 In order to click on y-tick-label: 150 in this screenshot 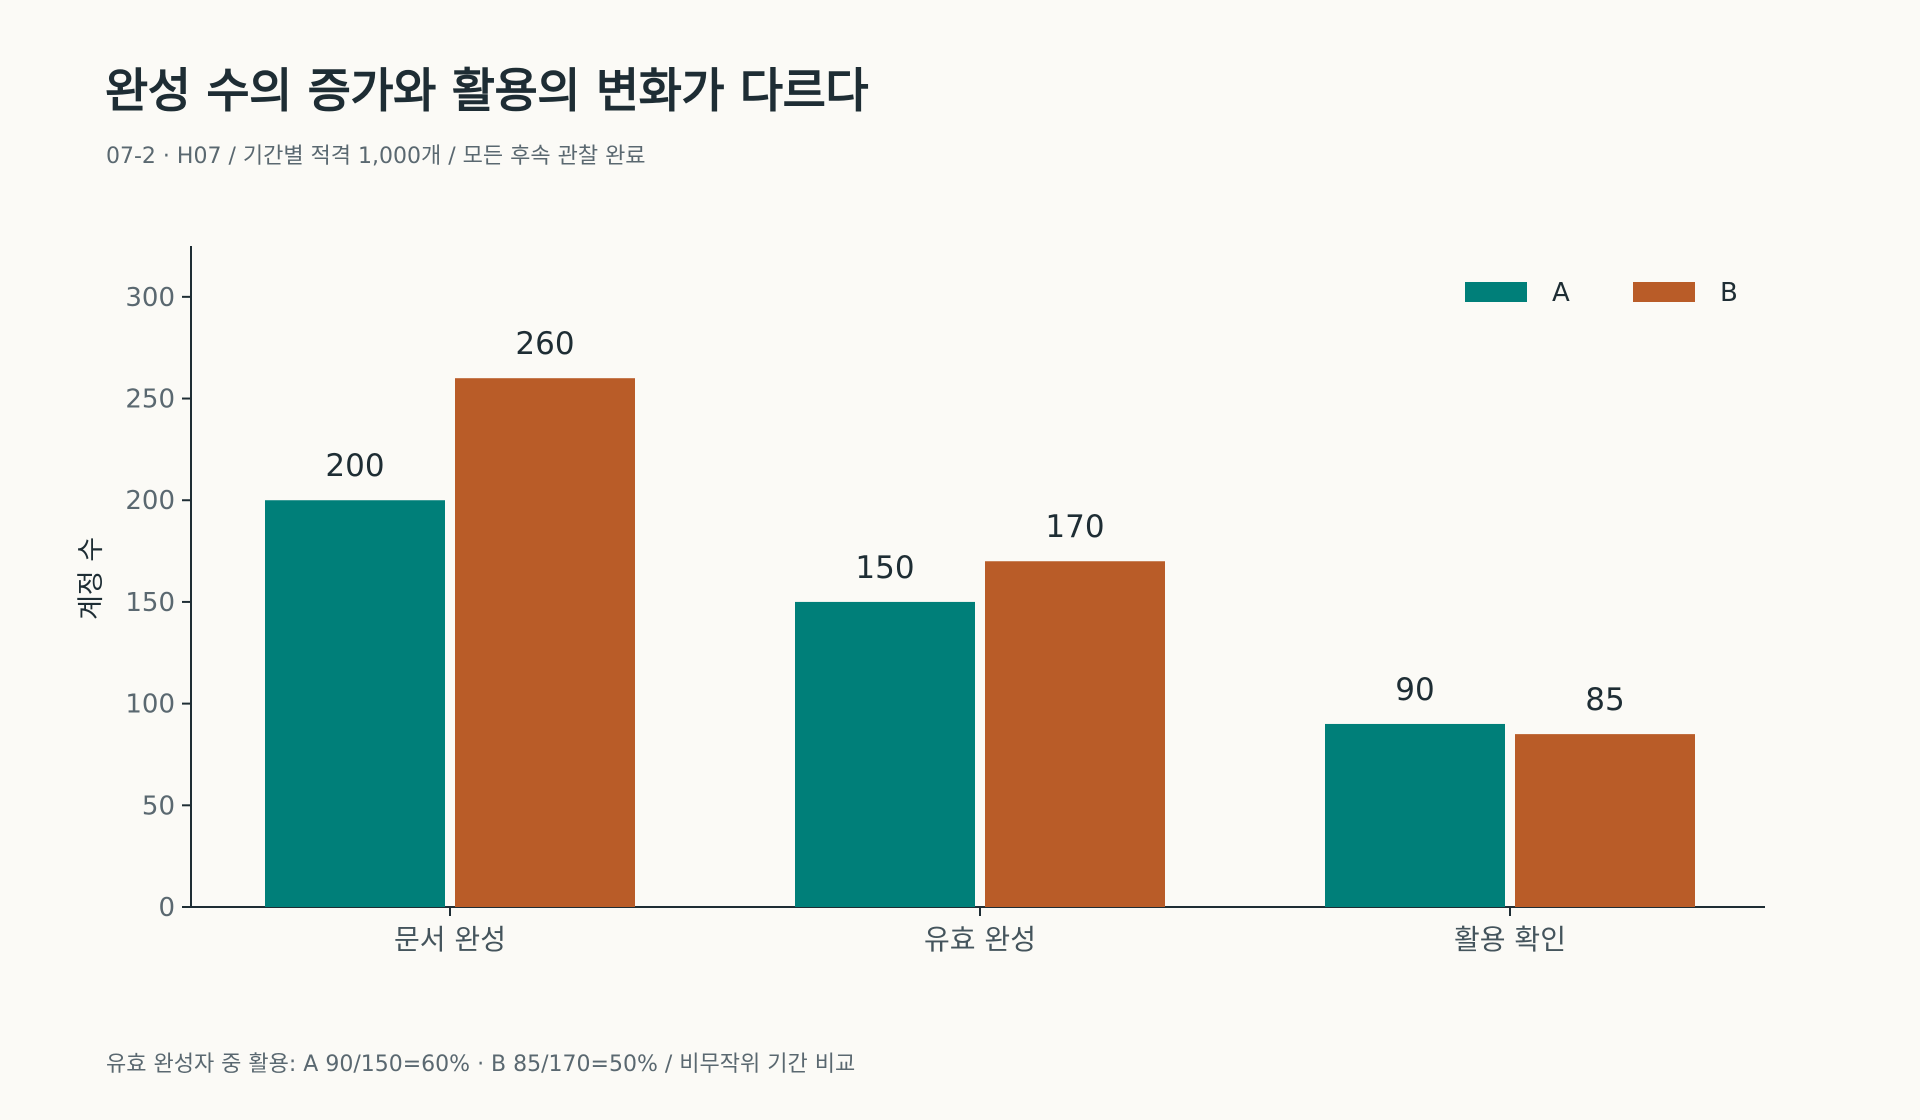, I will do `click(150, 603)`.